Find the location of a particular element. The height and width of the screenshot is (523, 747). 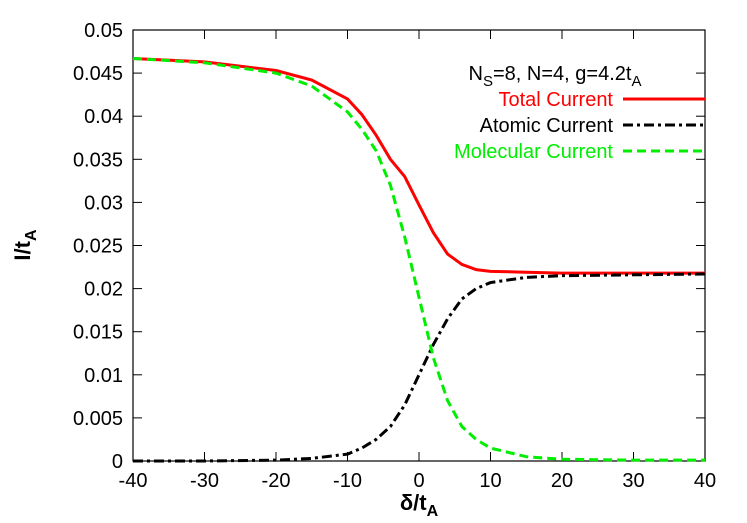

y-title-sub: A is located at coordinates (31, 235).